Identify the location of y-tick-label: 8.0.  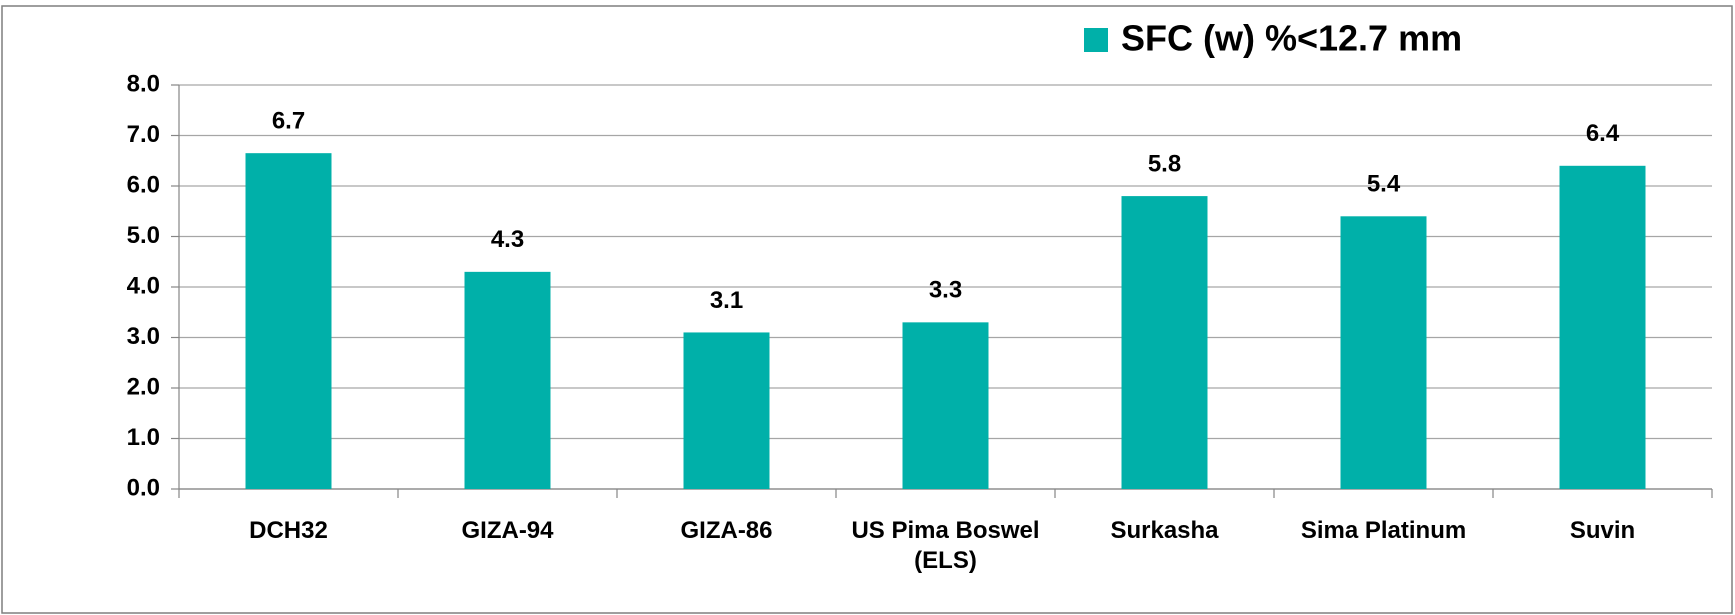
(143, 83).